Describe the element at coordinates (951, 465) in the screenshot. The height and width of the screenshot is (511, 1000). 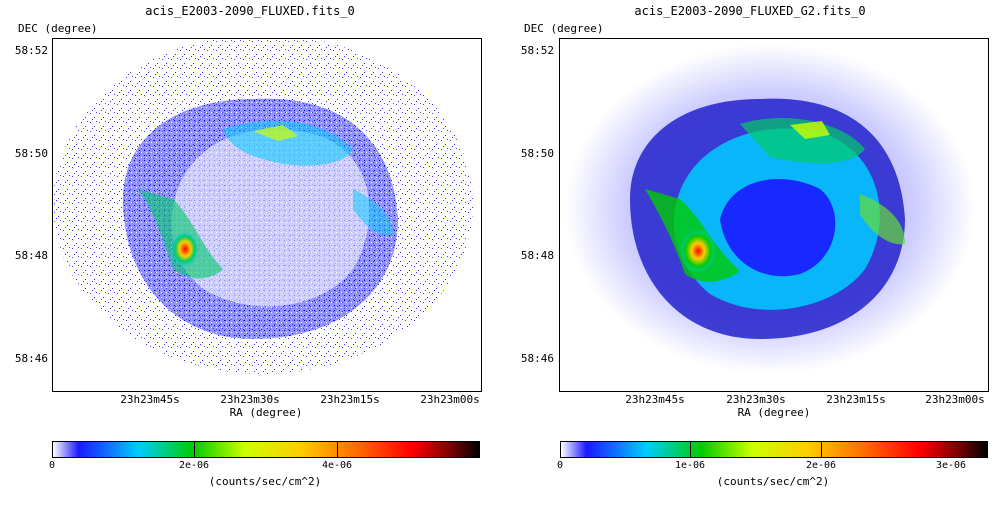
I see `right-colorbar-tick: 3e-06` at that location.